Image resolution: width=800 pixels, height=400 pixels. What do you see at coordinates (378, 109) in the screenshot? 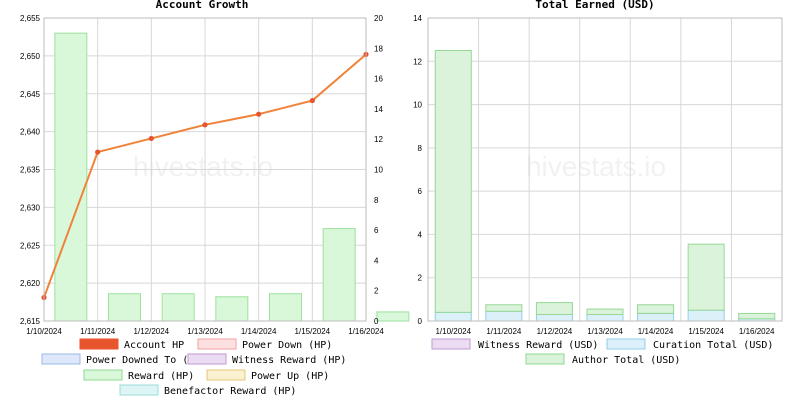
I see `right-y-tick: 14` at bounding box center [378, 109].